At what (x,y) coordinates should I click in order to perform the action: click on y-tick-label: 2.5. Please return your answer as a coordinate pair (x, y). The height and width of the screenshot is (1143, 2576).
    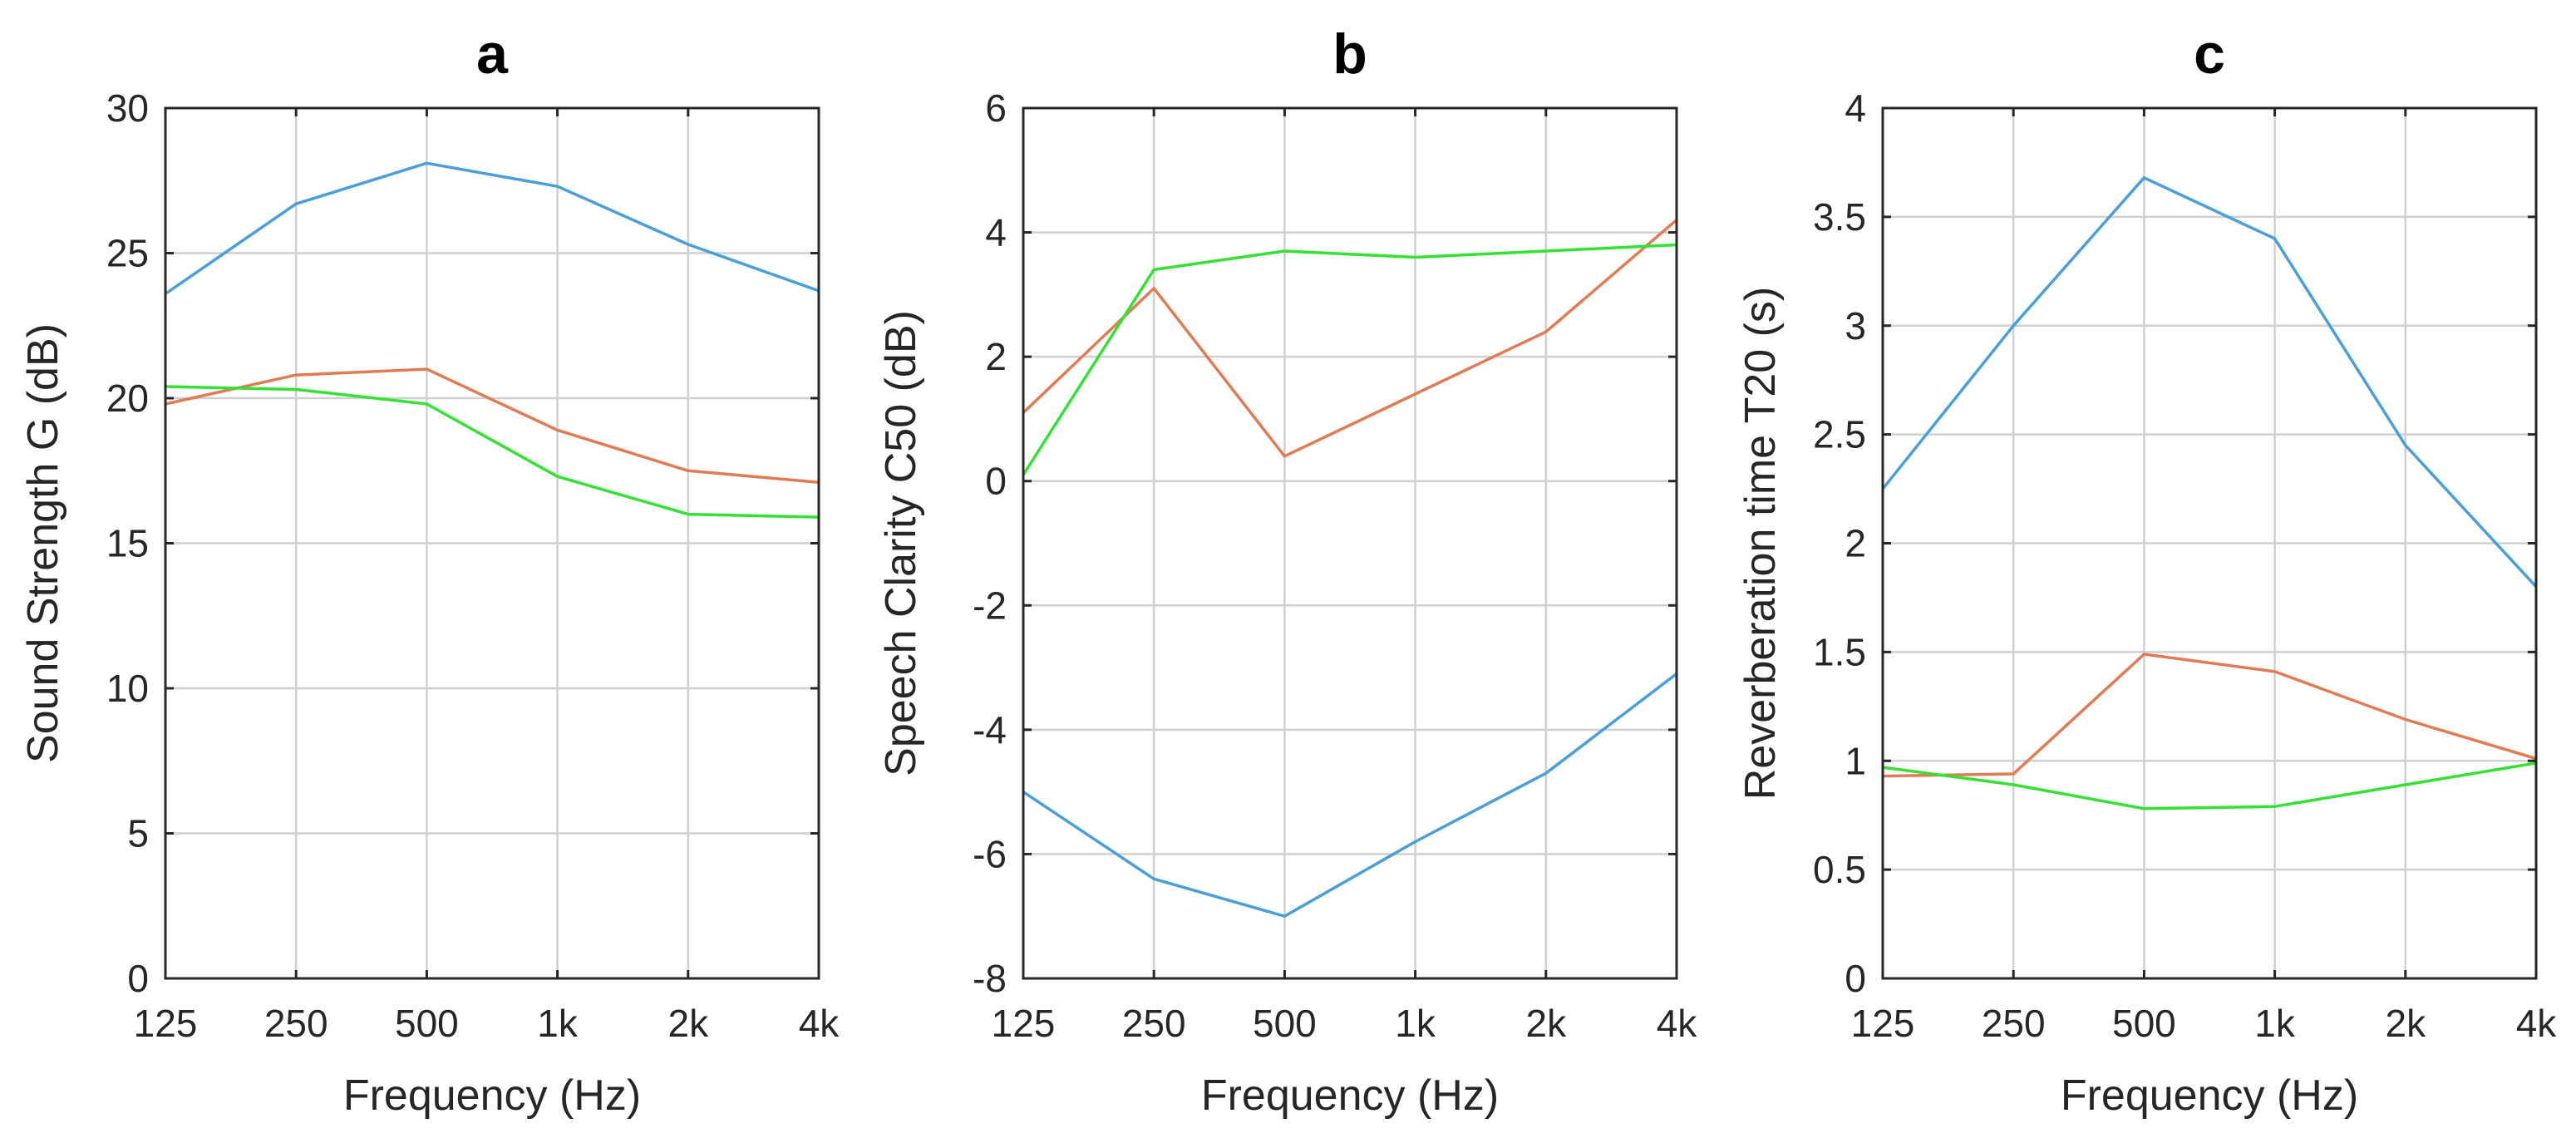
    Looking at the image, I should click on (1839, 435).